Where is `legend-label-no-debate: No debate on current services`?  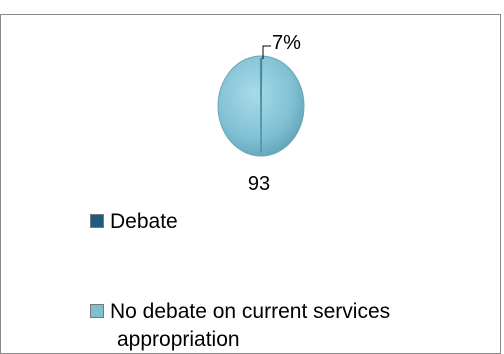 legend-label-no-debate: No debate on current services is located at coordinates (250, 311).